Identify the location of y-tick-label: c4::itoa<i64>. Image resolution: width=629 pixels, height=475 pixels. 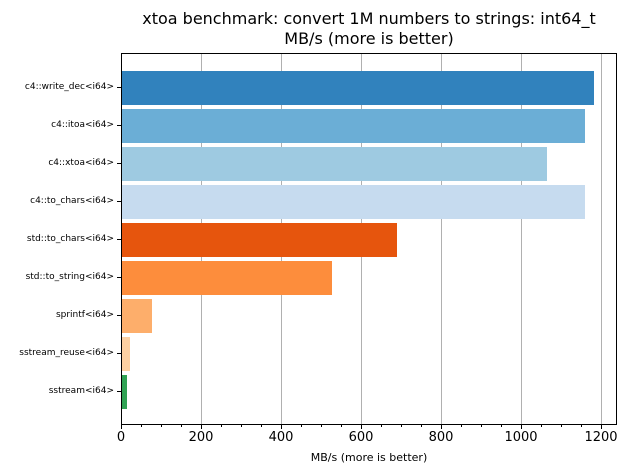
(82, 125).